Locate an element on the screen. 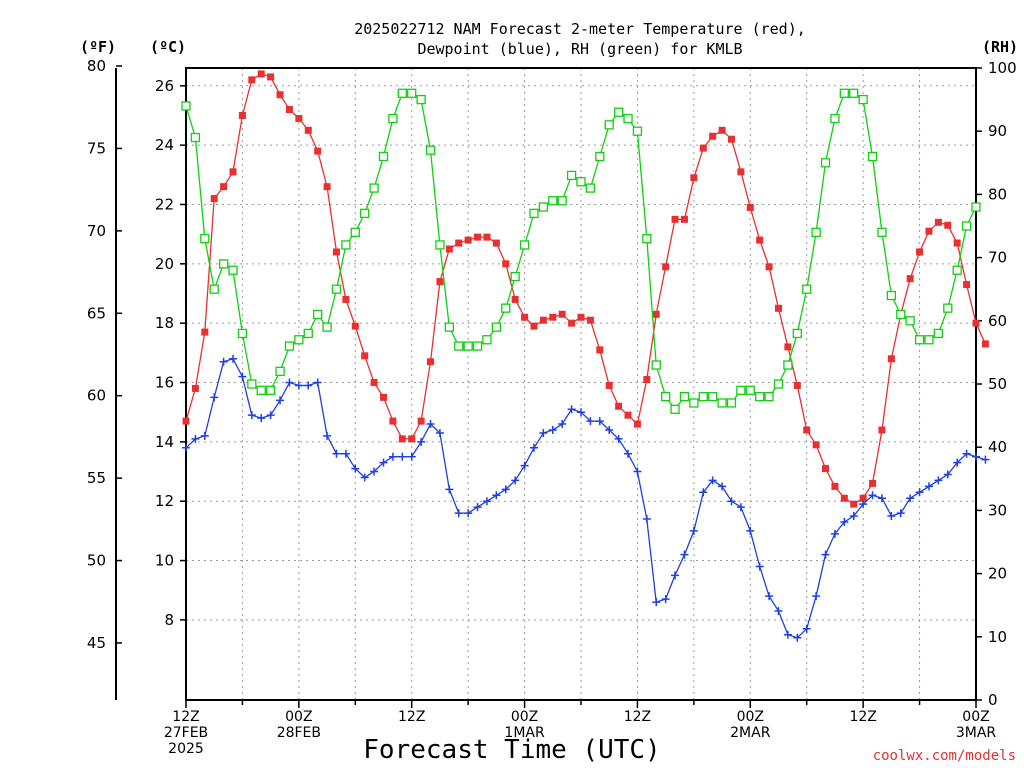  x-tick-label: 12Z is located at coordinates (411, 717).